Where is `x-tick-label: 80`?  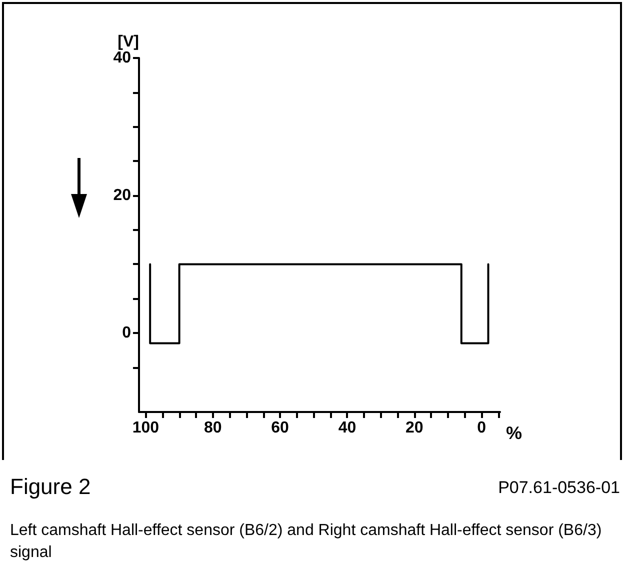 x-tick-label: 80 is located at coordinates (213, 428).